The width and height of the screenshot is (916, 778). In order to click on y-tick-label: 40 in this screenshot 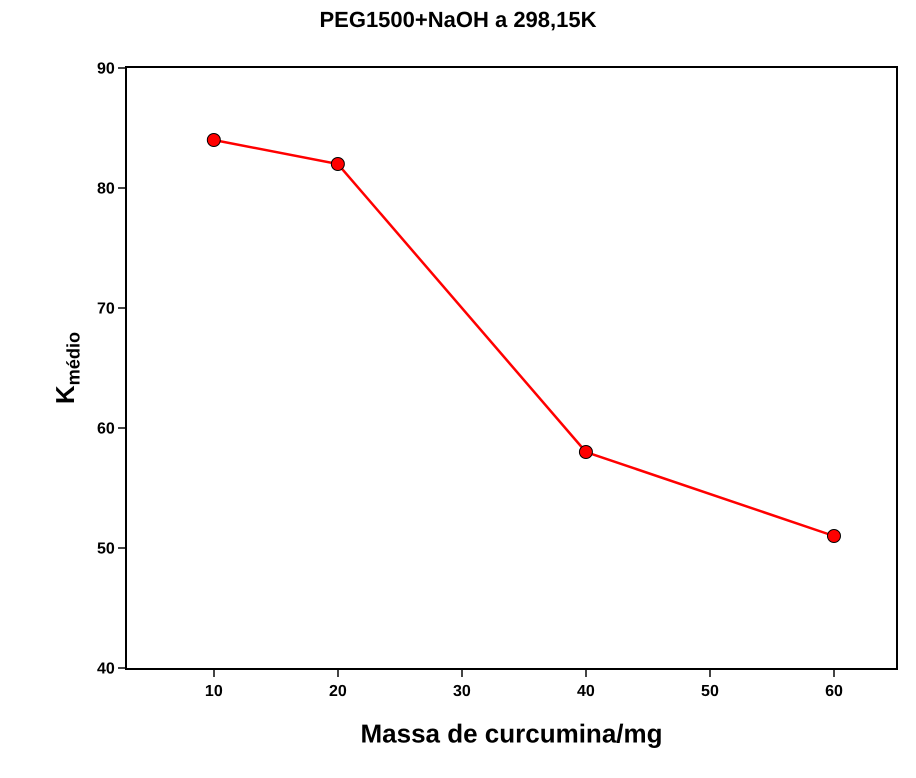, I will do `click(106, 669)`.